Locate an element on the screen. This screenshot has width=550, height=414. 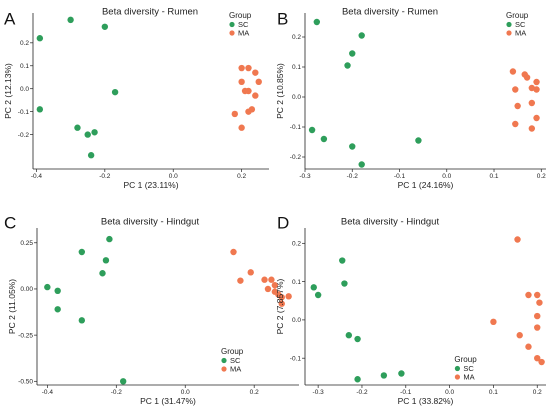
x-tick-label: -0.1 is located at coordinates (400, 176).